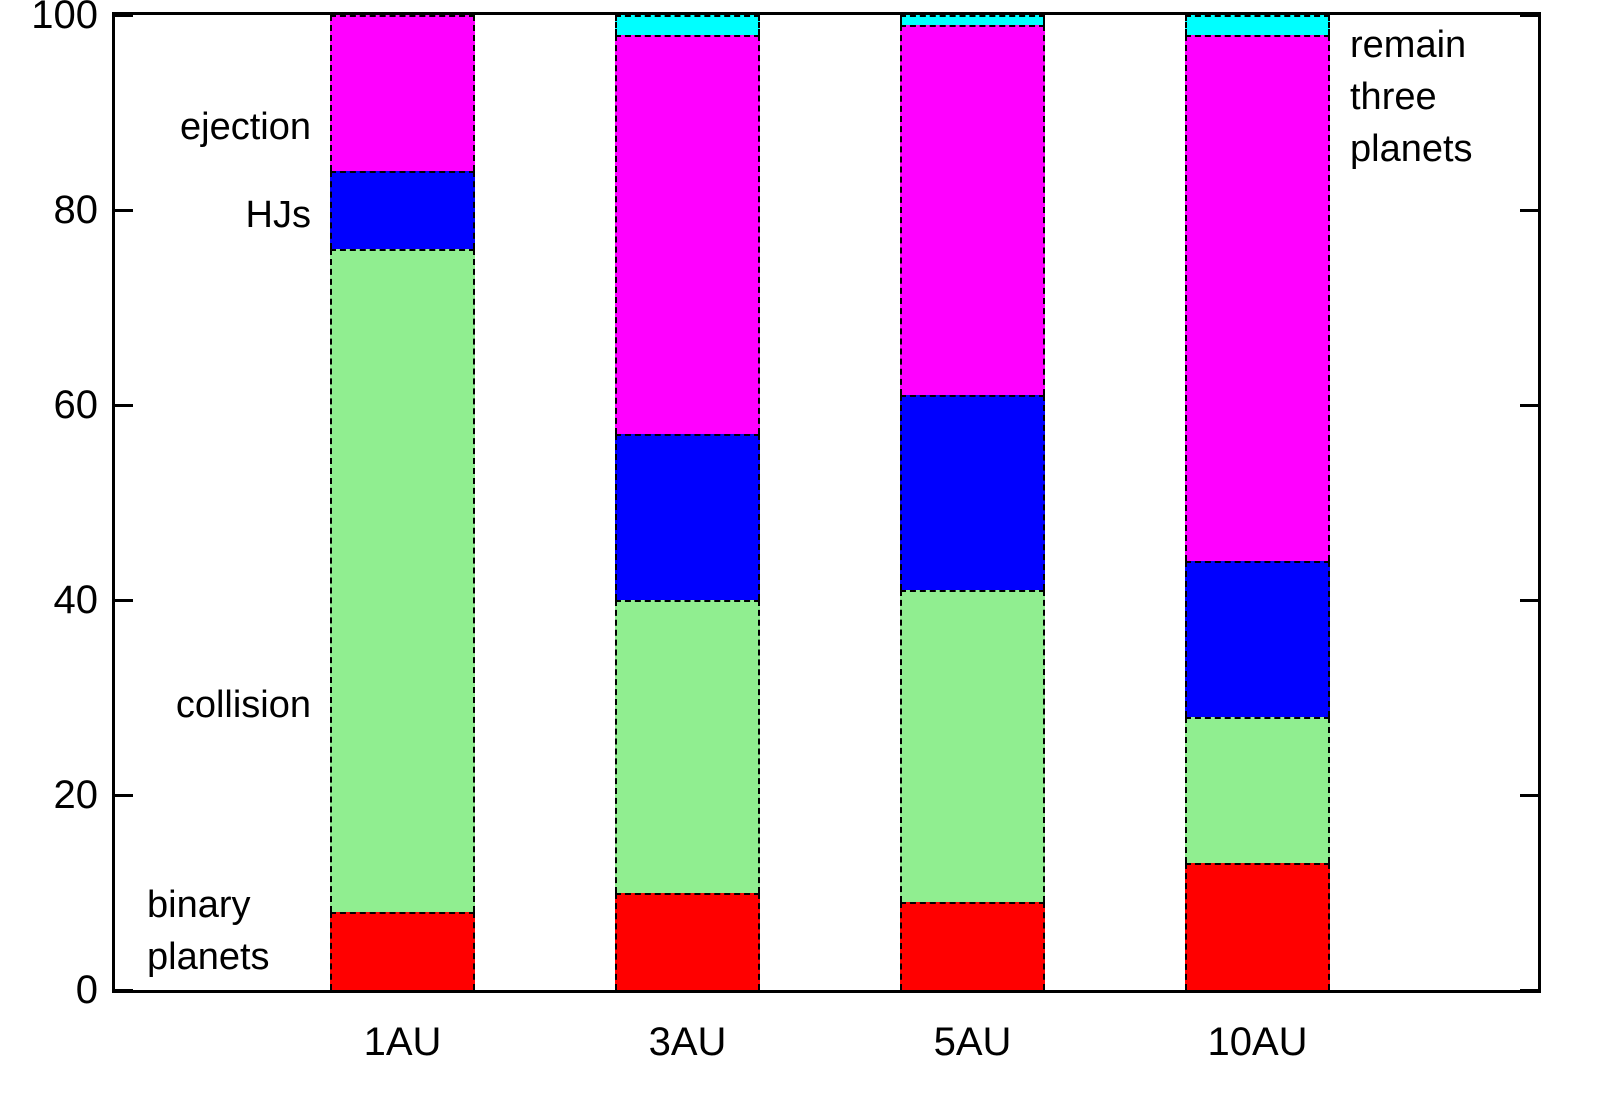 This screenshot has width=1600, height=1093. What do you see at coordinates (972, 1042) in the screenshot?
I see `x-tick-label: 5AU` at bounding box center [972, 1042].